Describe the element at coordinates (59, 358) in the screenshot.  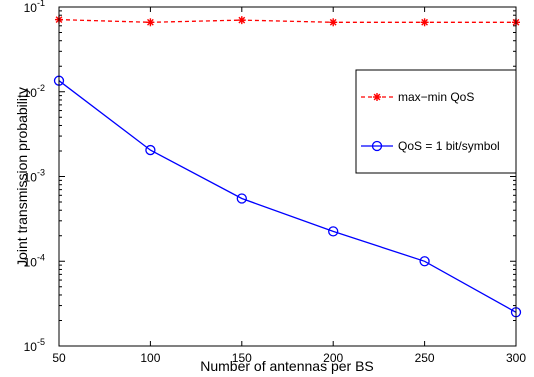
I see `x-tick-label: 50` at that location.